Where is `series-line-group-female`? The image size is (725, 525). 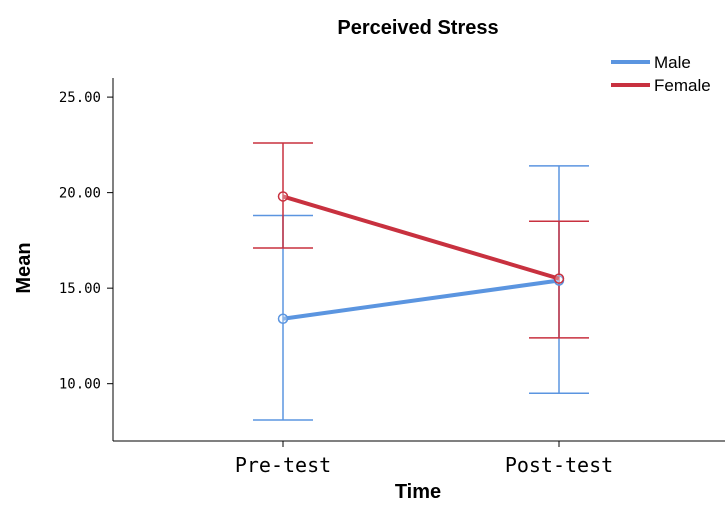
series-line-group-female is located at coordinates (421, 237).